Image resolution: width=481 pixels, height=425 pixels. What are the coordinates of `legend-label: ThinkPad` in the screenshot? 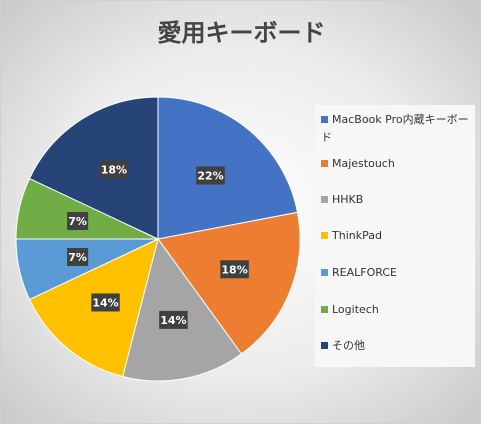 It's located at (357, 235).